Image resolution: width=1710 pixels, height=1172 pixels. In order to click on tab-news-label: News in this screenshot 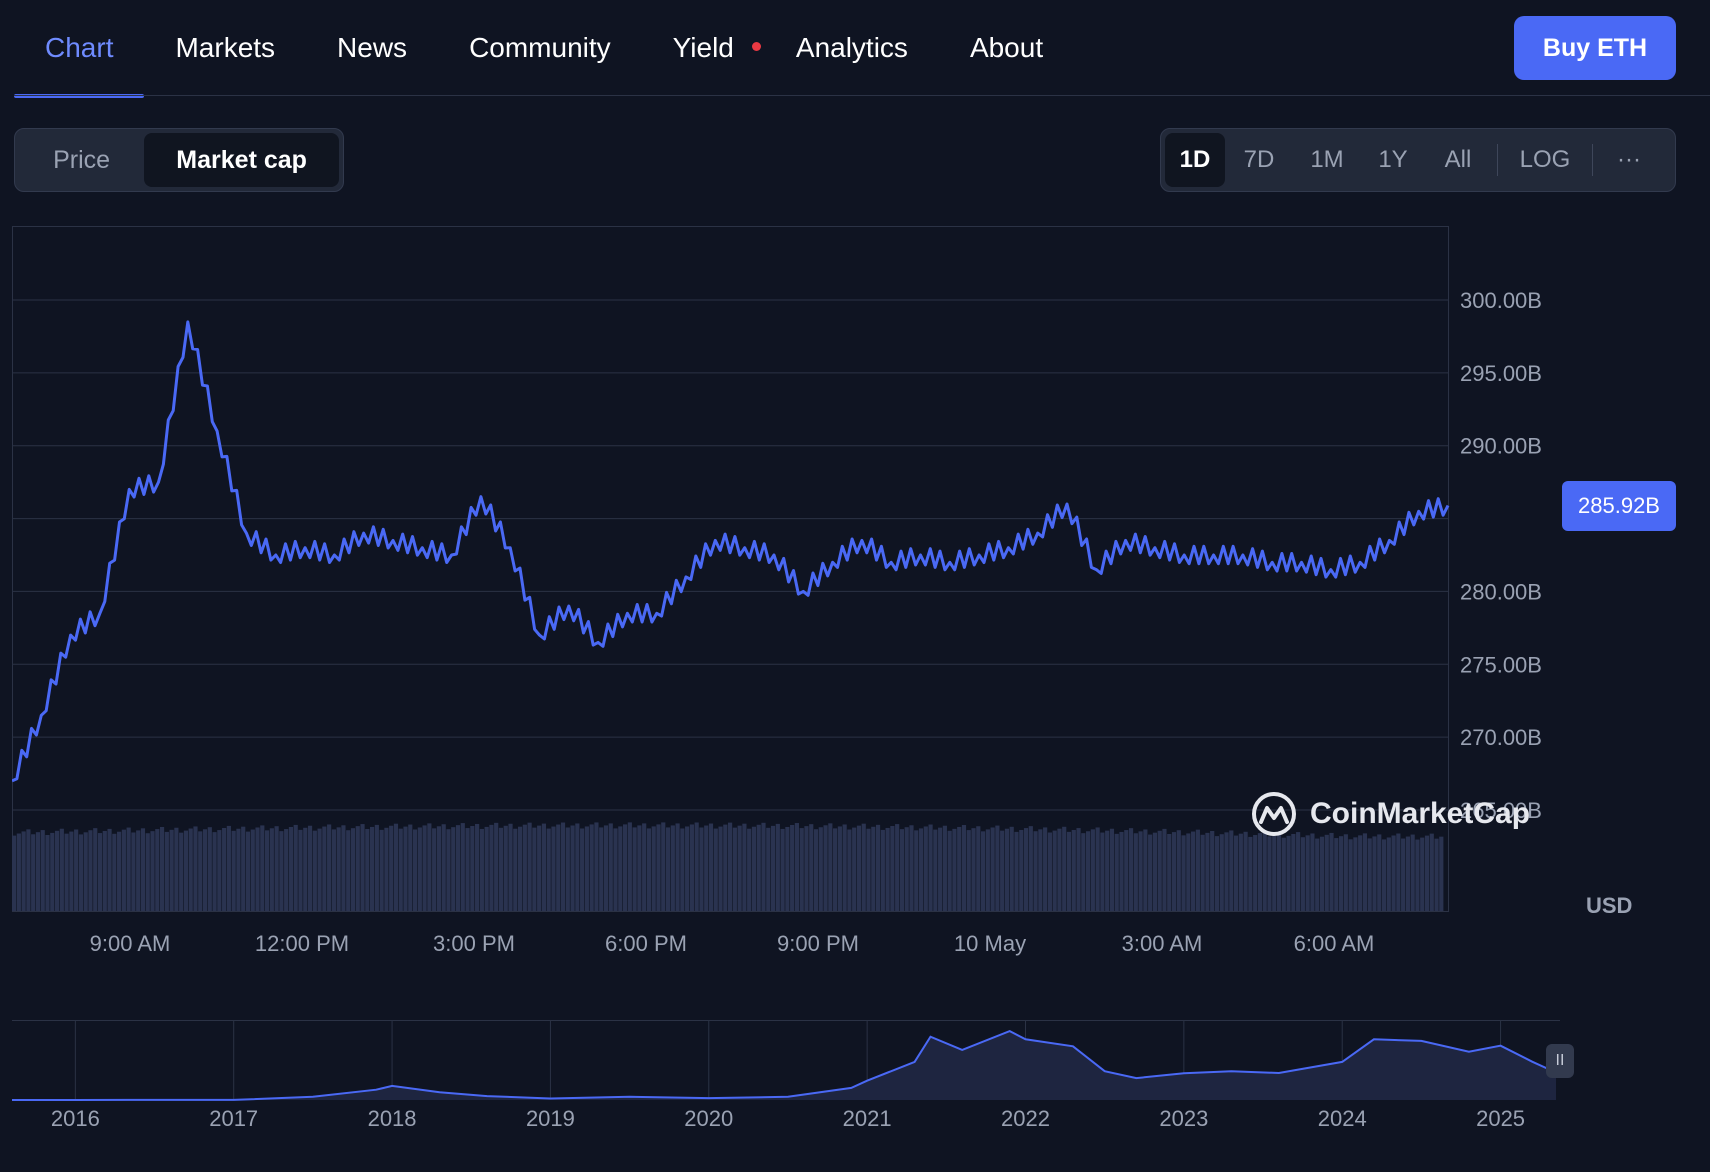, I will do `click(372, 47)`.